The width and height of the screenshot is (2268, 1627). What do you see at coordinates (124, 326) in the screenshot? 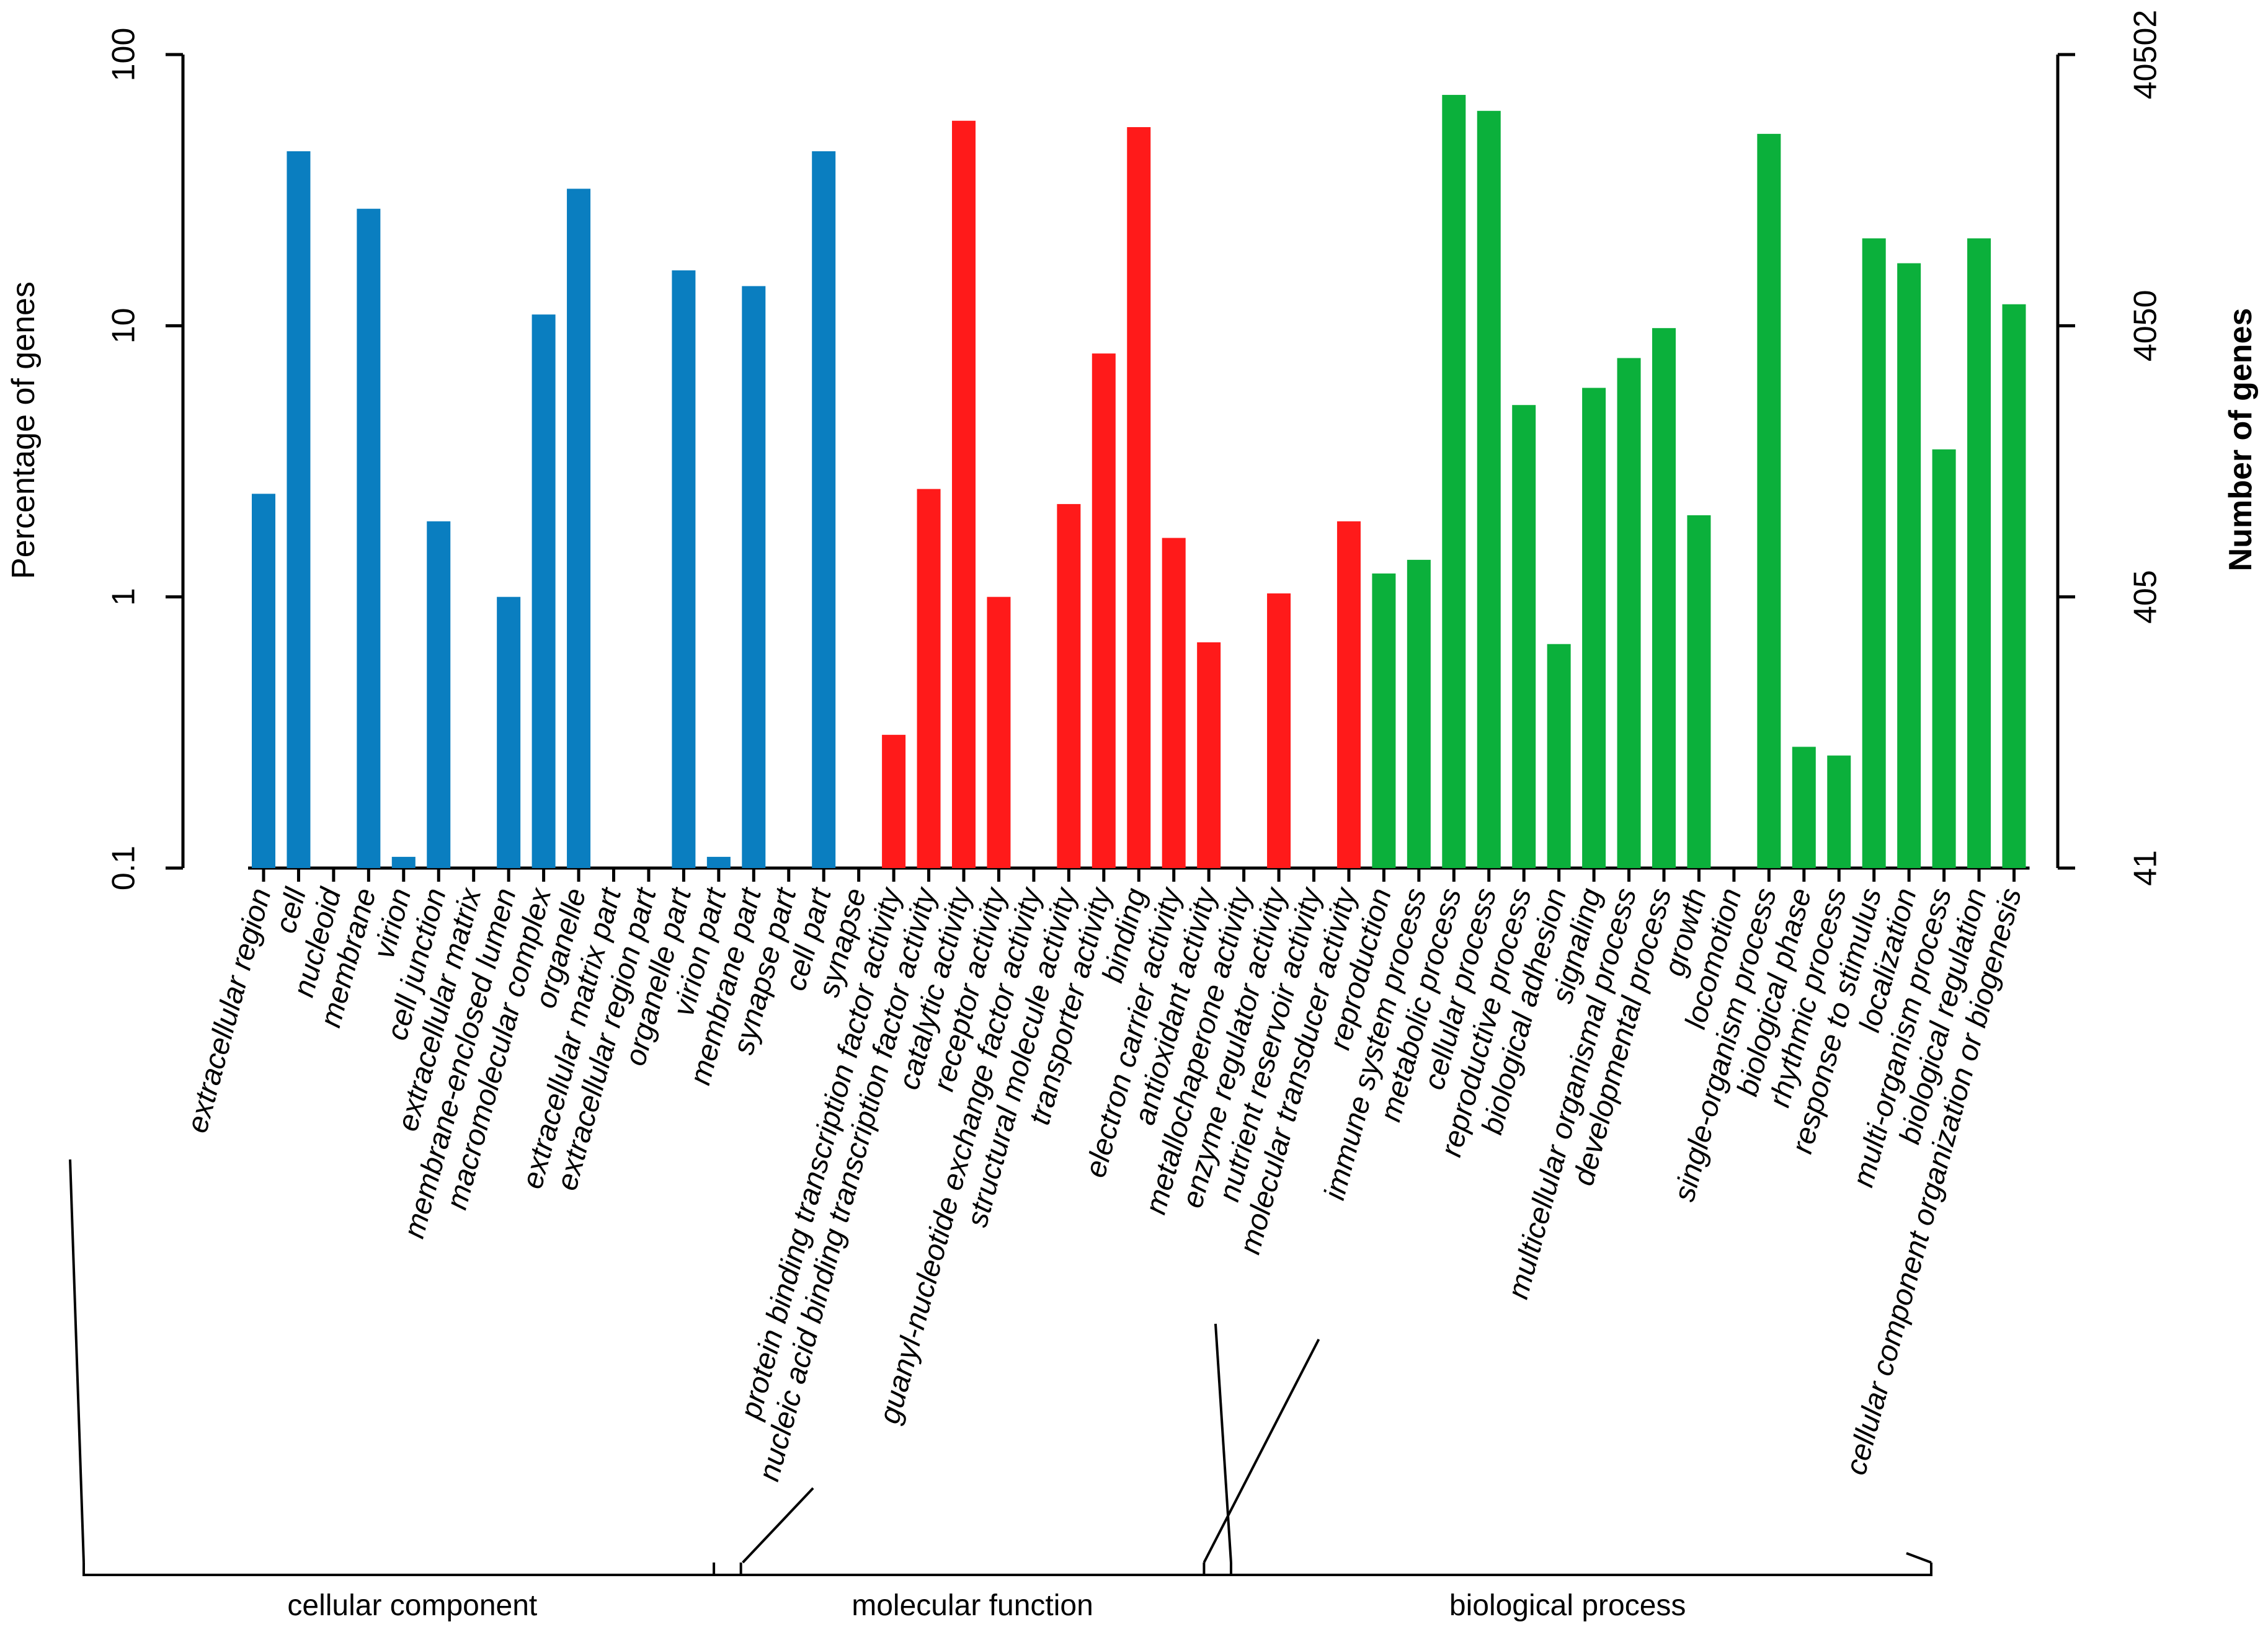
I see `left-tick-label: 10` at bounding box center [124, 326].